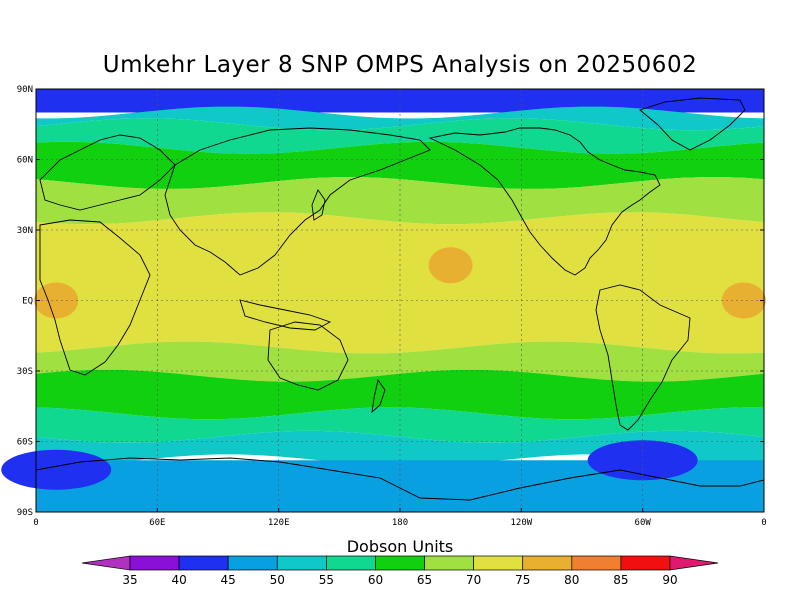 The width and height of the screenshot is (800, 600). What do you see at coordinates (25, 372) in the screenshot?
I see `lat-tick-label: 30S` at bounding box center [25, 372].